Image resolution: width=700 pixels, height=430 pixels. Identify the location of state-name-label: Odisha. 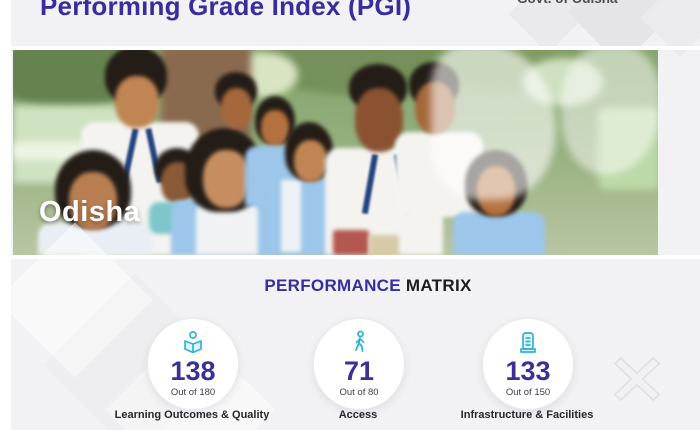
(90, 212).